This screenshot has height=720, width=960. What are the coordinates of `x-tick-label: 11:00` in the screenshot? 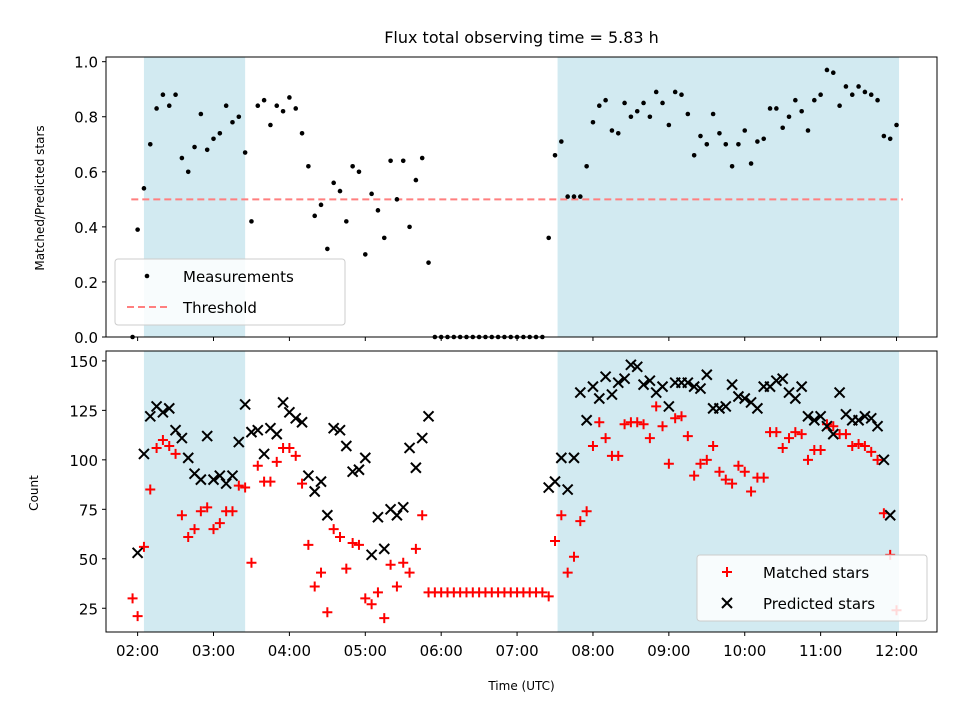 It's located at (820, 651).